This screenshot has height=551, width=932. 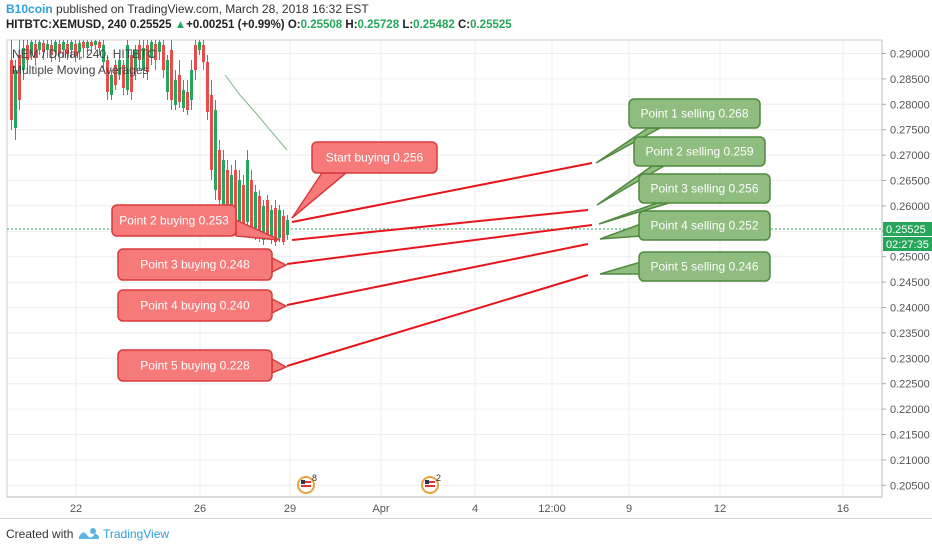 I want to click on current-price-tag, so click(x=907, y=229).